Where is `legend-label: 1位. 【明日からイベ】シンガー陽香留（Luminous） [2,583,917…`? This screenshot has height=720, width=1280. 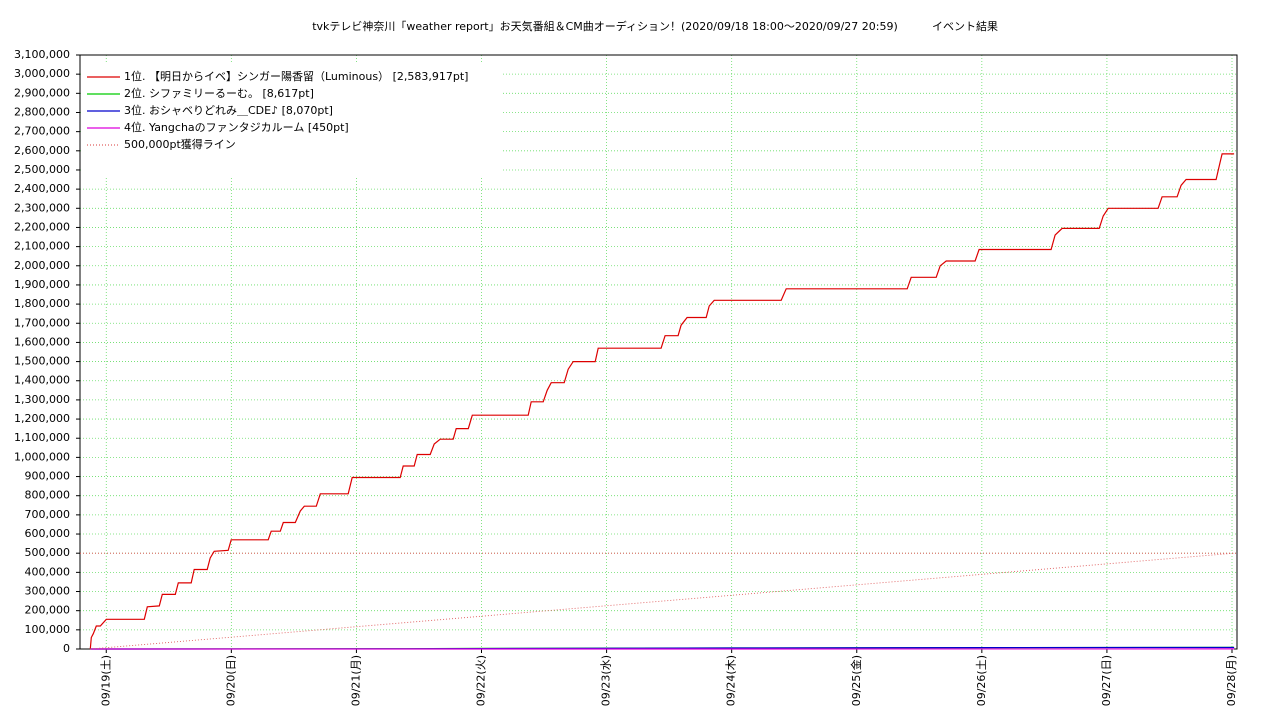
legend-label: 1位. 【明日からイベ】シンガー陽香留（Luminous） [2,583,917… is located at coordinates (296, 76).